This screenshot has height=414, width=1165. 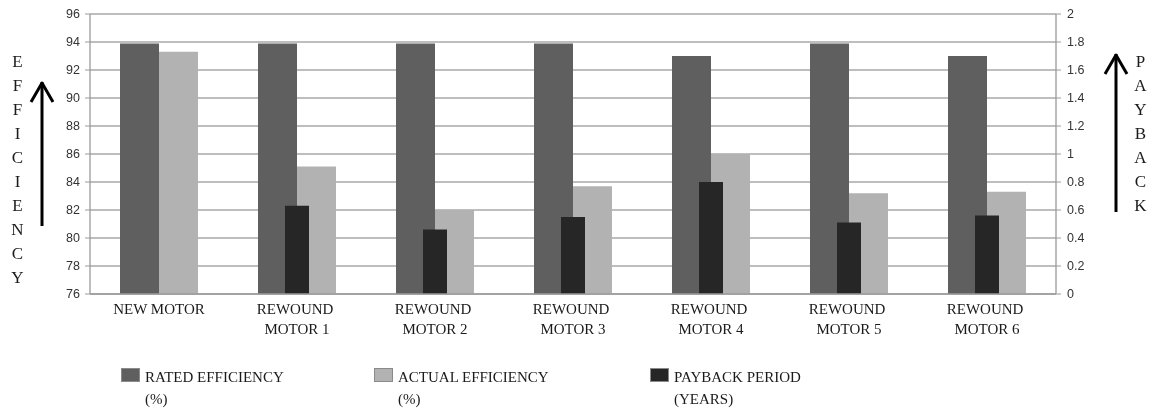 I want to click on x-tick-label: REWOUND MOTOR 4, so click(x=711, y=319).